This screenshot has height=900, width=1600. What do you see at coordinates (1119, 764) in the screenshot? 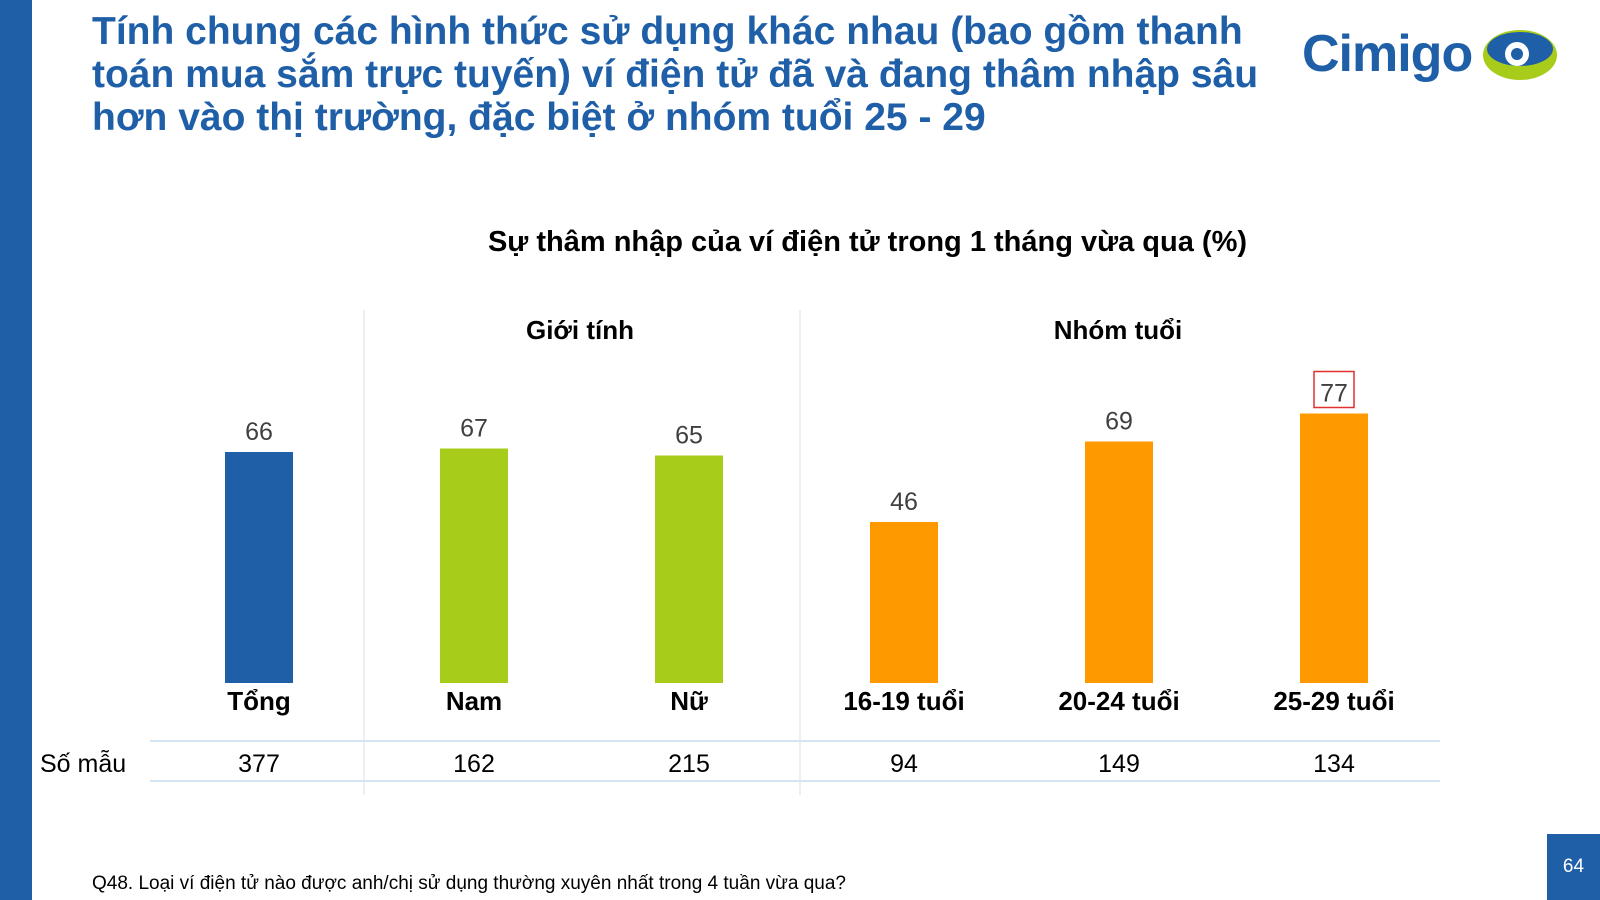
I see `sample-size-value: 149` at bounding box center [1119, 764].